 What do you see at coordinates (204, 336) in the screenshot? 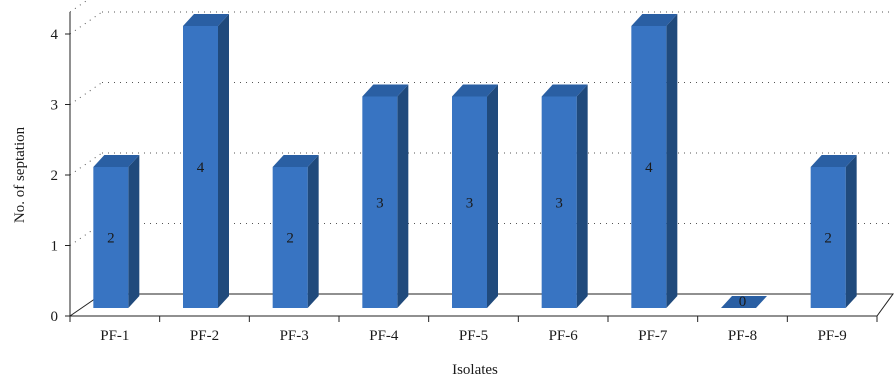
I see `x-tick-label: PF-2` at bounding box center [204, 336].